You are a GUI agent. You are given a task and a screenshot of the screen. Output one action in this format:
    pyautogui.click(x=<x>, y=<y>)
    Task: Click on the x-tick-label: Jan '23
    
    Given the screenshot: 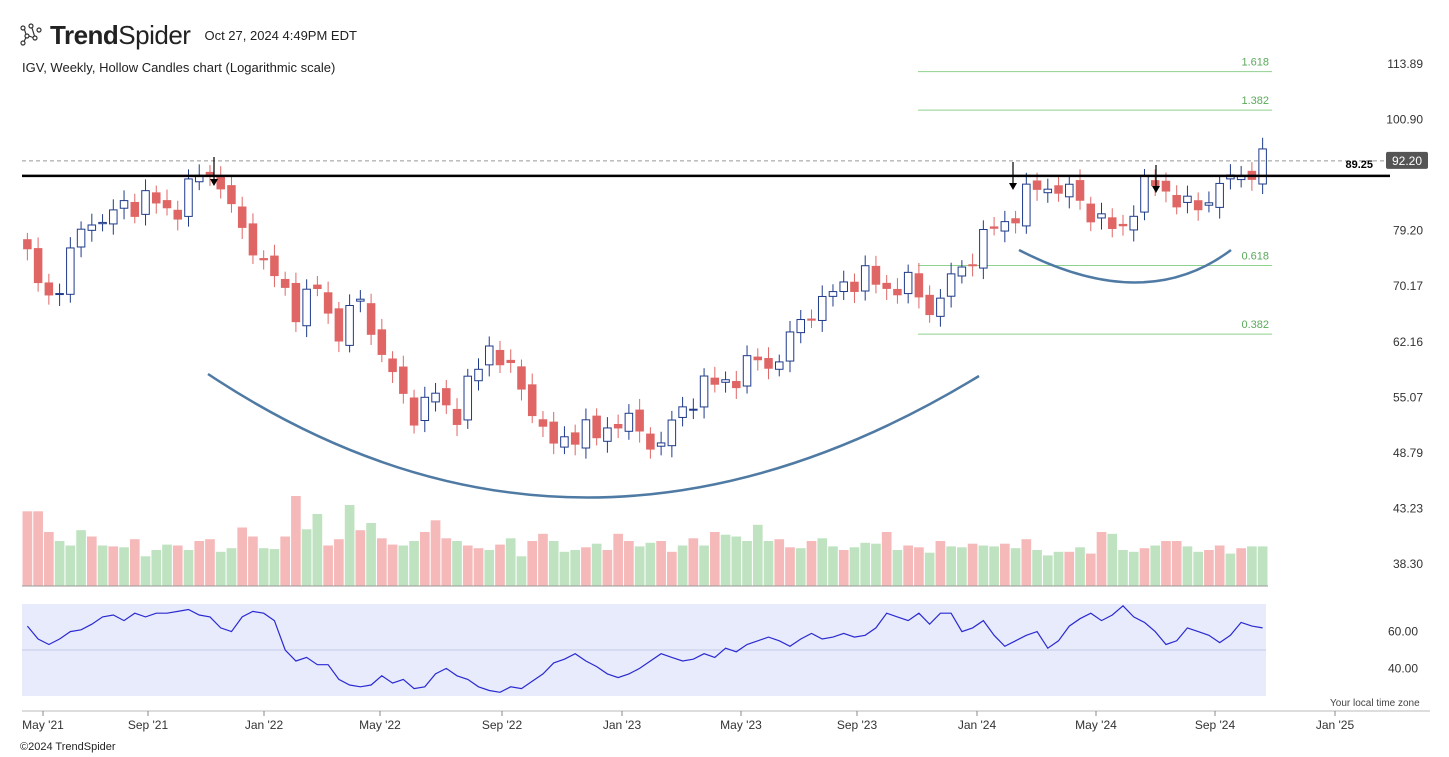 What is the action you would take?
    pyautogui.click(x=622, y=725)
    